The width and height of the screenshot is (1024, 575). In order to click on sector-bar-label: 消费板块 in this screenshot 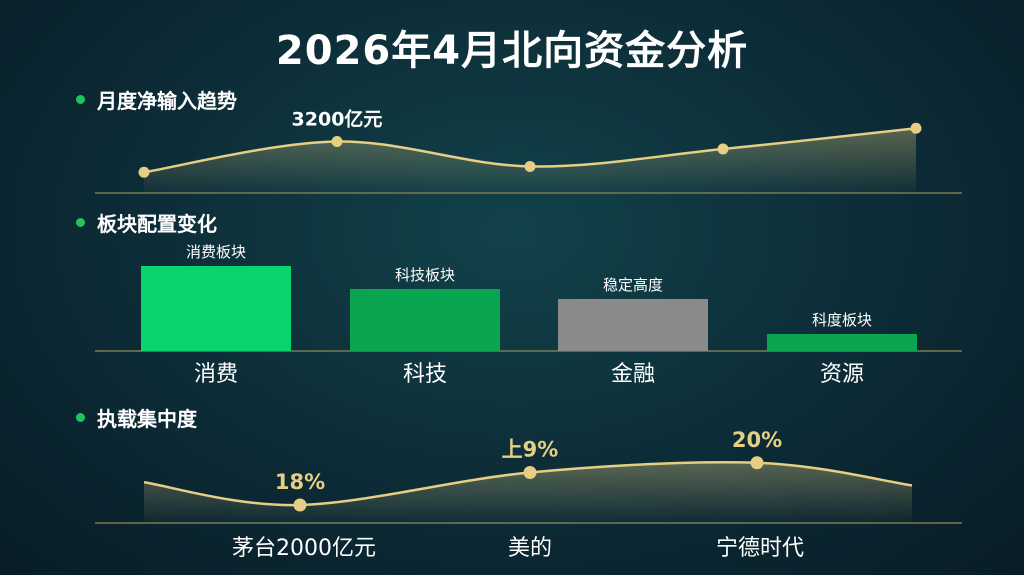, I will do `click(216, 252)`.